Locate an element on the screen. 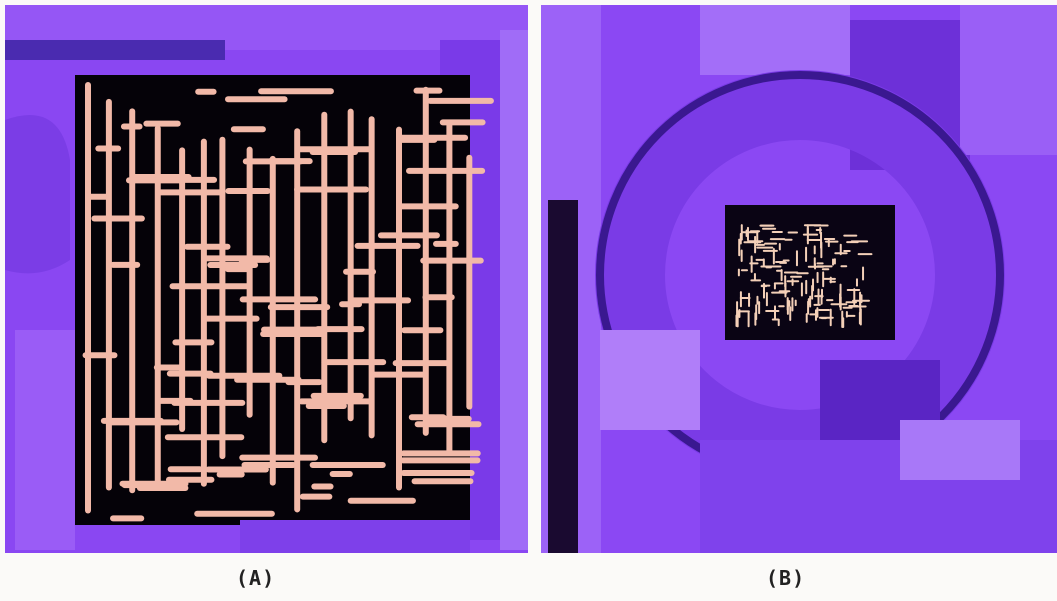  column is located at coordinates (514, 290).